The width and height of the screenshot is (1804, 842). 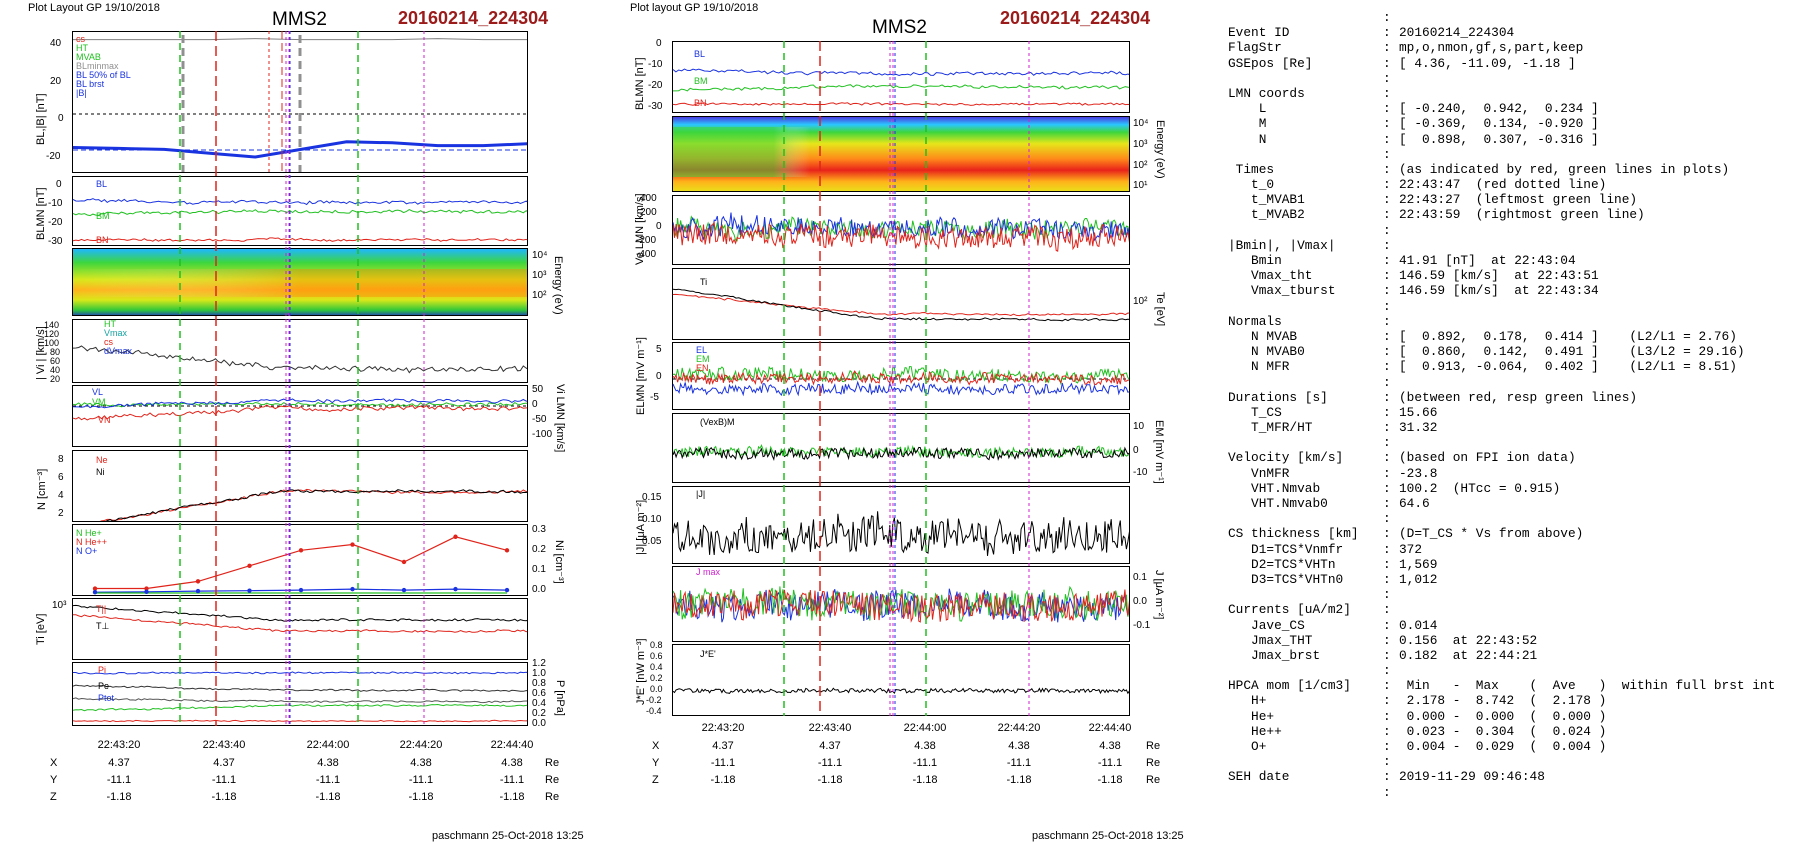 What do you see at coordinates (42, 489) in the screenshot?
I see `y-axis-label: N [cm⁻³]` at bounding box center [42, 489].